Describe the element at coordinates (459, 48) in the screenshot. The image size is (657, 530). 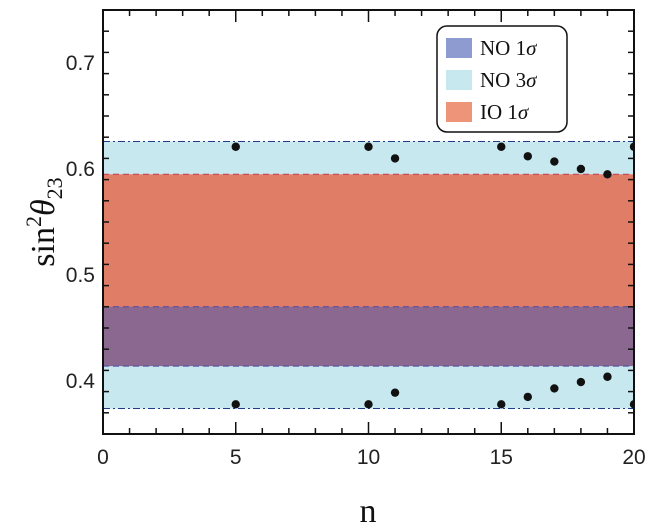
I see `legend-swatch-no1` at that location.